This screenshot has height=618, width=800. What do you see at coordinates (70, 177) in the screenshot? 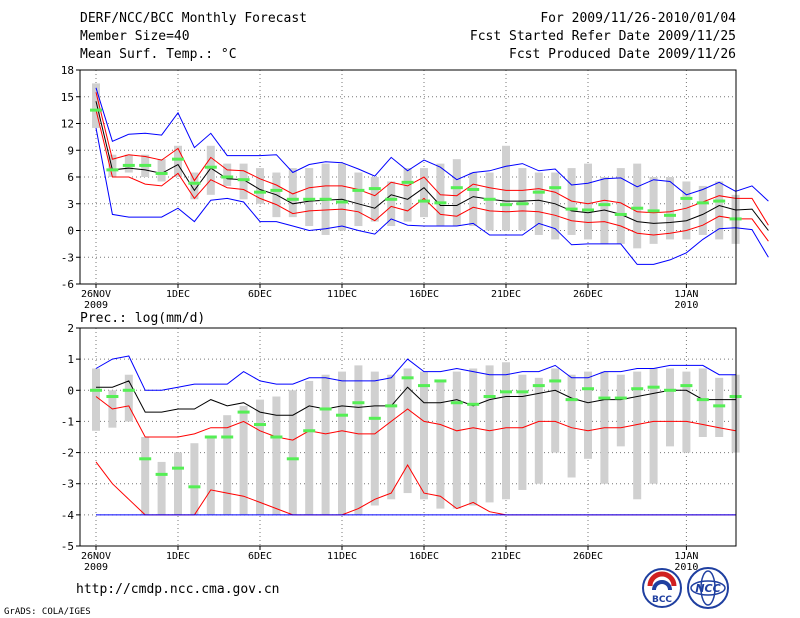
I see `y-tick-label: 6` at bounding box center [70, 177].